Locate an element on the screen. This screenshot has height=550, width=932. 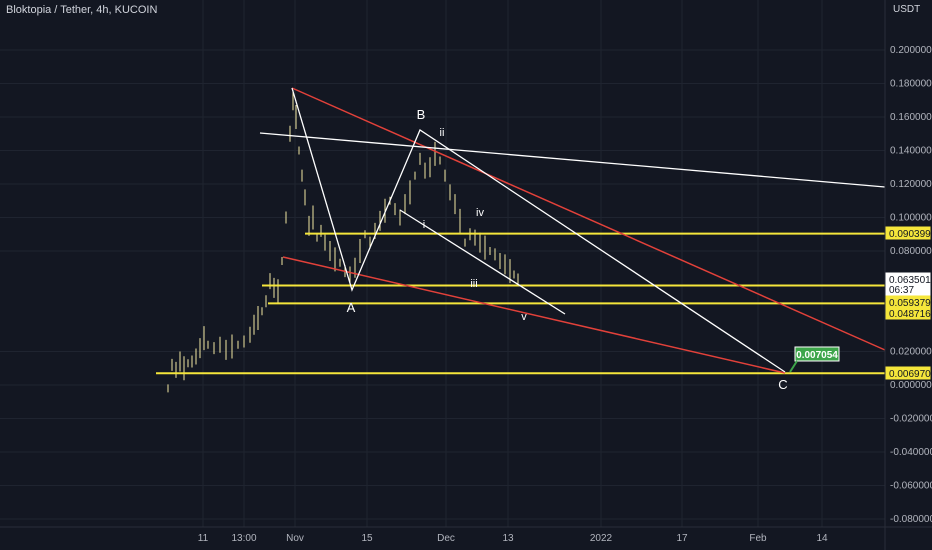
target-badge-value: 0.007054 is located at coordinates (817, 355).